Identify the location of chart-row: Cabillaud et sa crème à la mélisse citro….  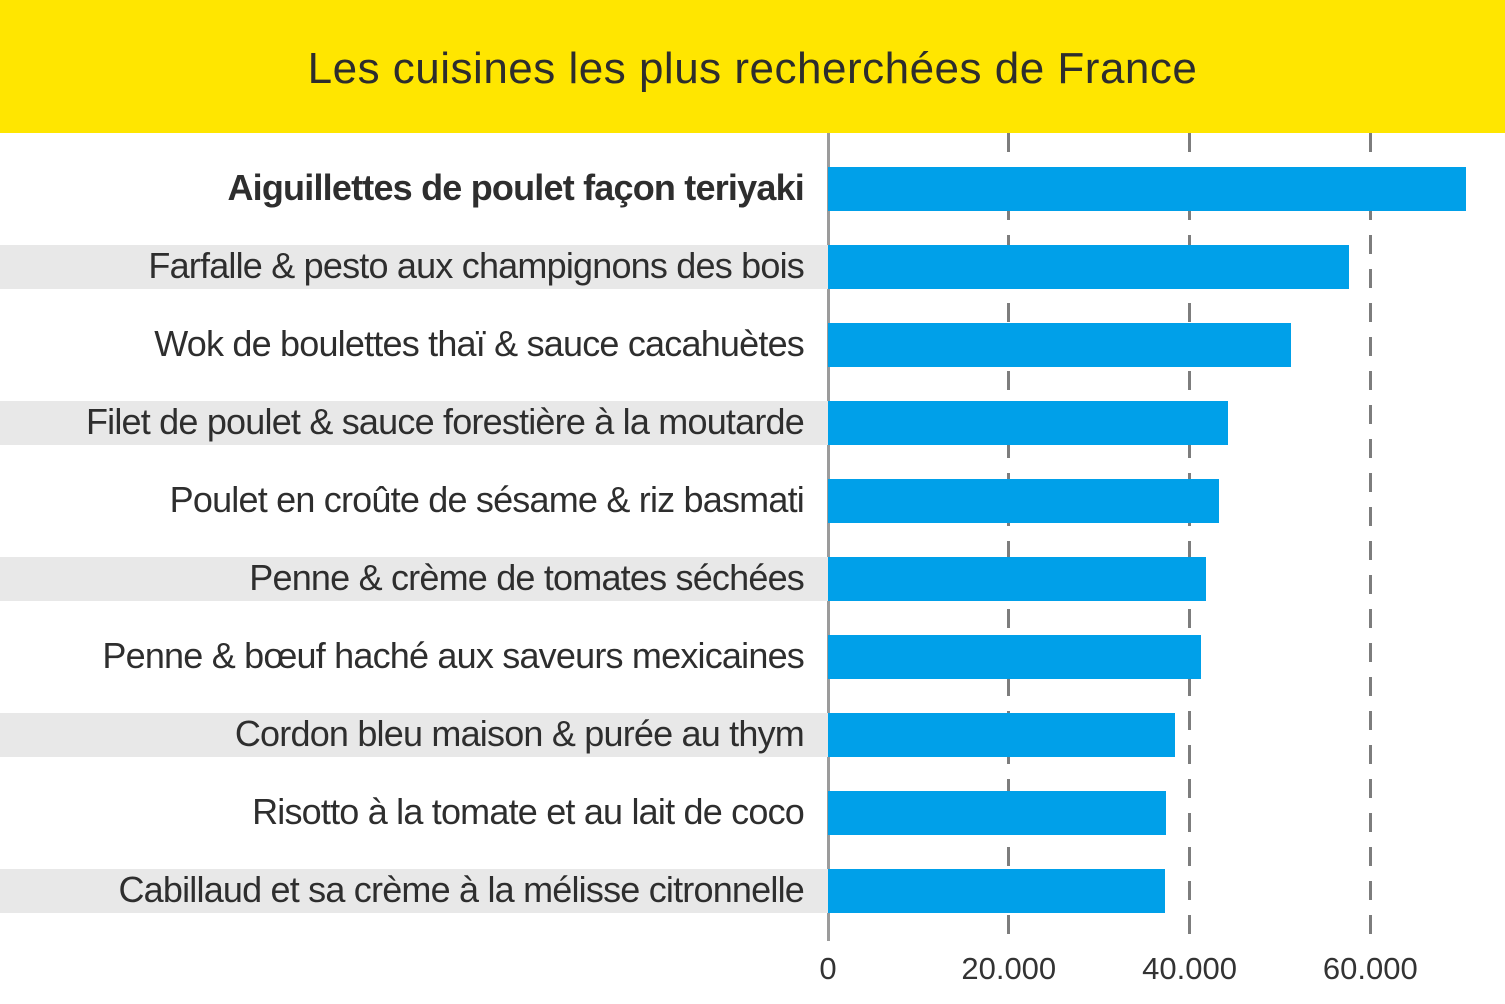
(752, 891).